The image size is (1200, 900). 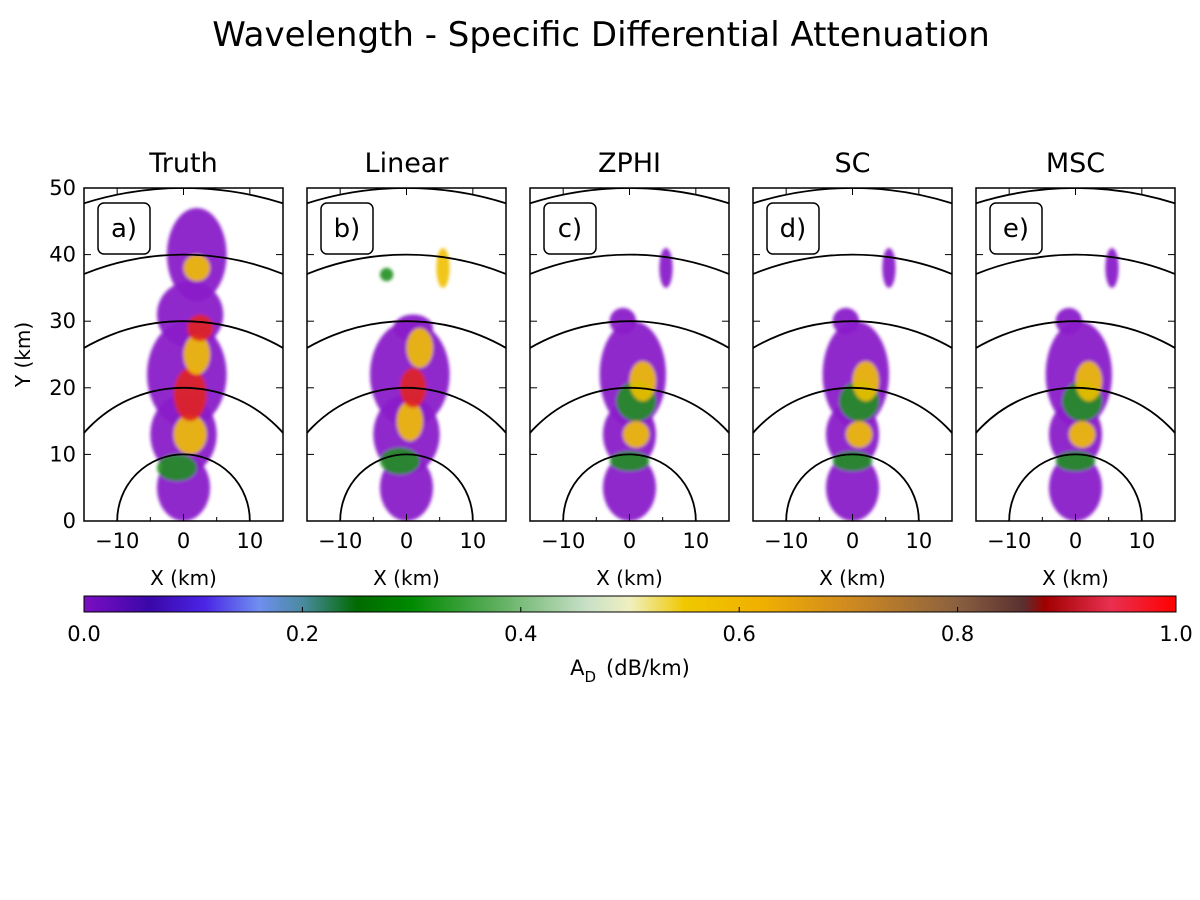 What do you see at coordinates (630, 640) in the screenshot?
I see `colorbar: 0.0 0.2 0.4 0.6 0.8 1.0 AD (dB/km)` at bounding box center [630, 640].